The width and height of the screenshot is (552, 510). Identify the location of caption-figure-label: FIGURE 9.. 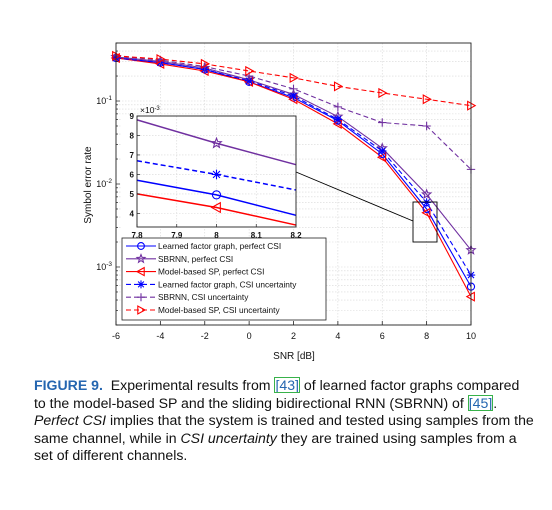
(68, 385).